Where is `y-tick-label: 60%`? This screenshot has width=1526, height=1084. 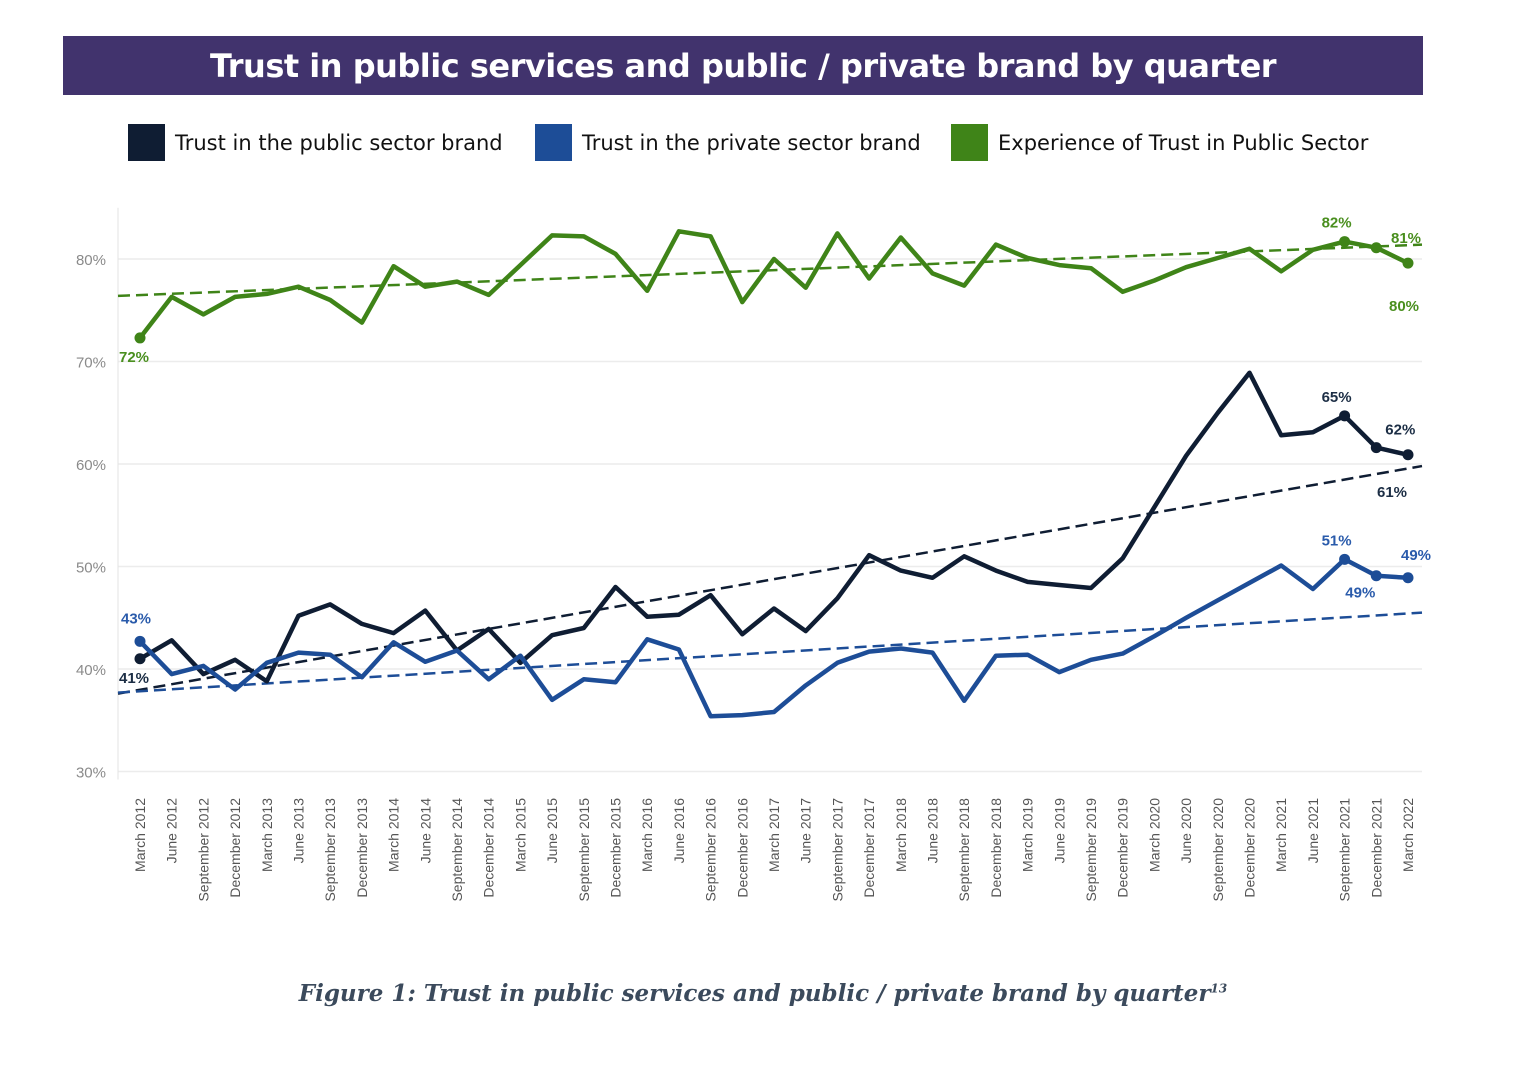 y-tick-label: 60% is located at coordinates (91, 465).